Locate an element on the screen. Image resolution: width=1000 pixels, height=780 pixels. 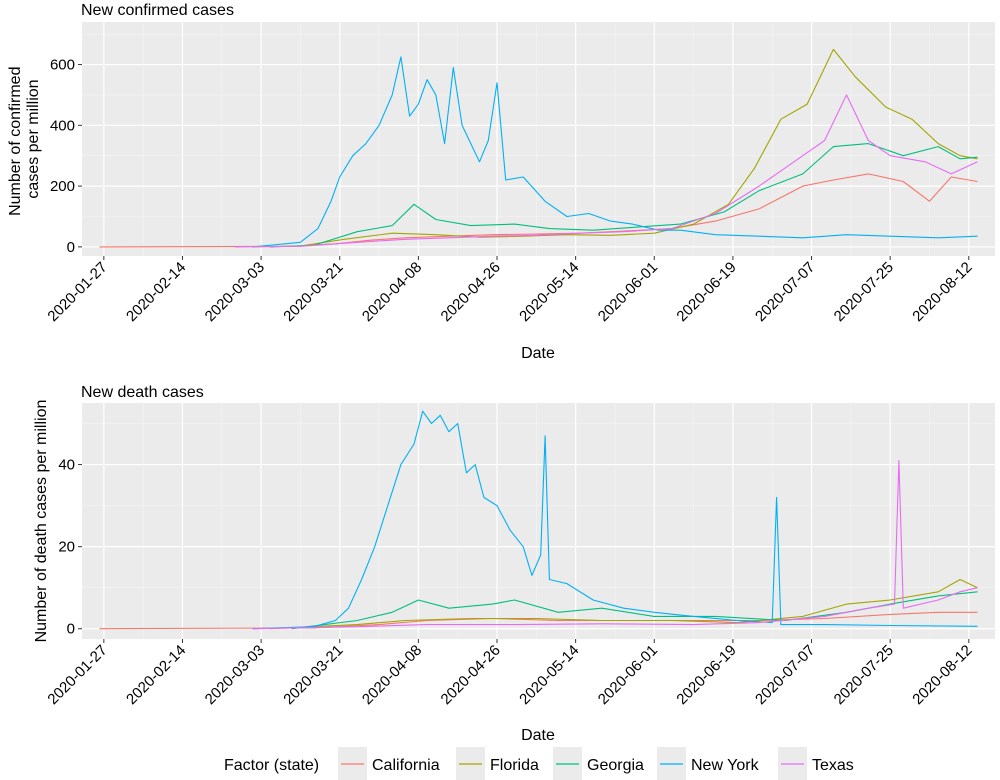
confirmed-y-tick-label: 200 is located at coordinates (62, 186).